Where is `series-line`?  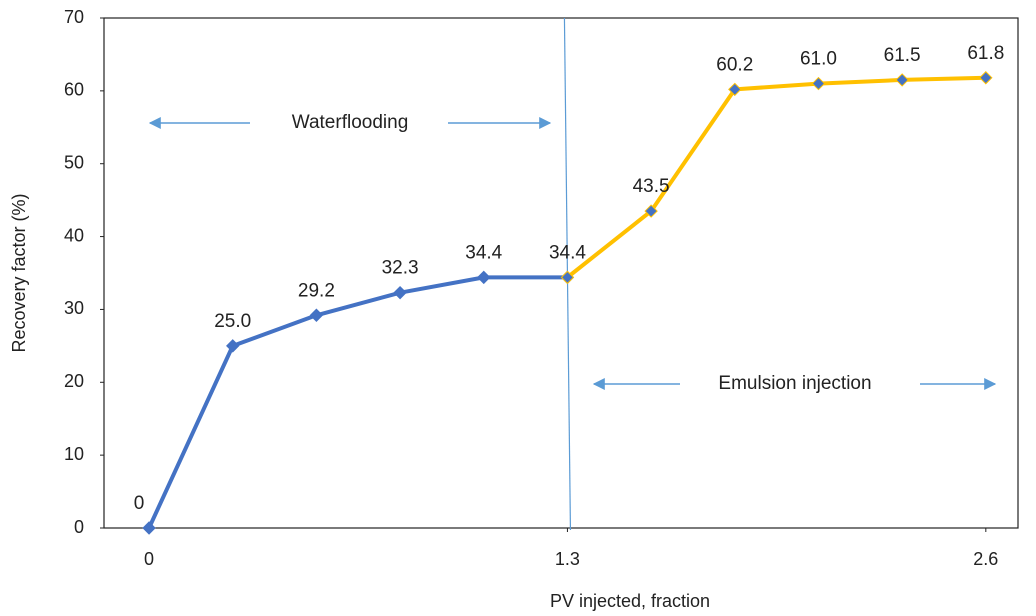 series-line is located at coordinates (776, 177).